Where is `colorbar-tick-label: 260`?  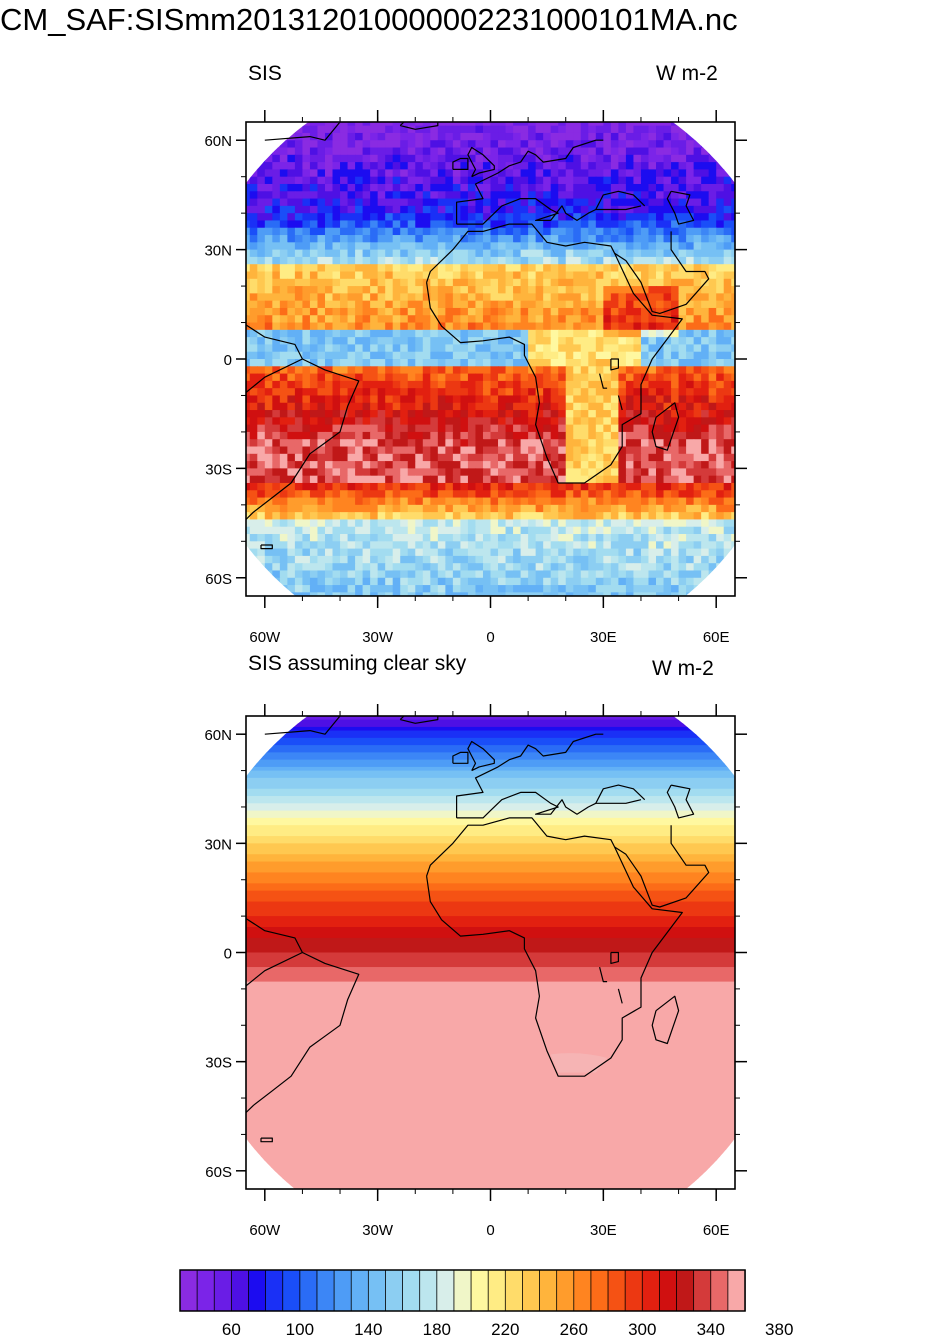
colorbar-tick-label: 260 is located at coordinates (574, 1329).